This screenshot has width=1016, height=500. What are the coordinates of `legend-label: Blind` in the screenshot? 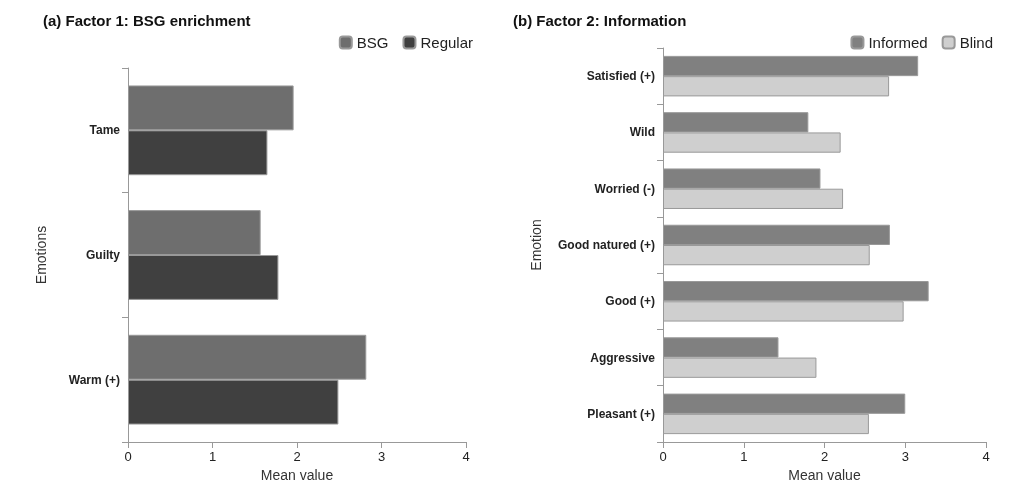 It's located at (976, 42).